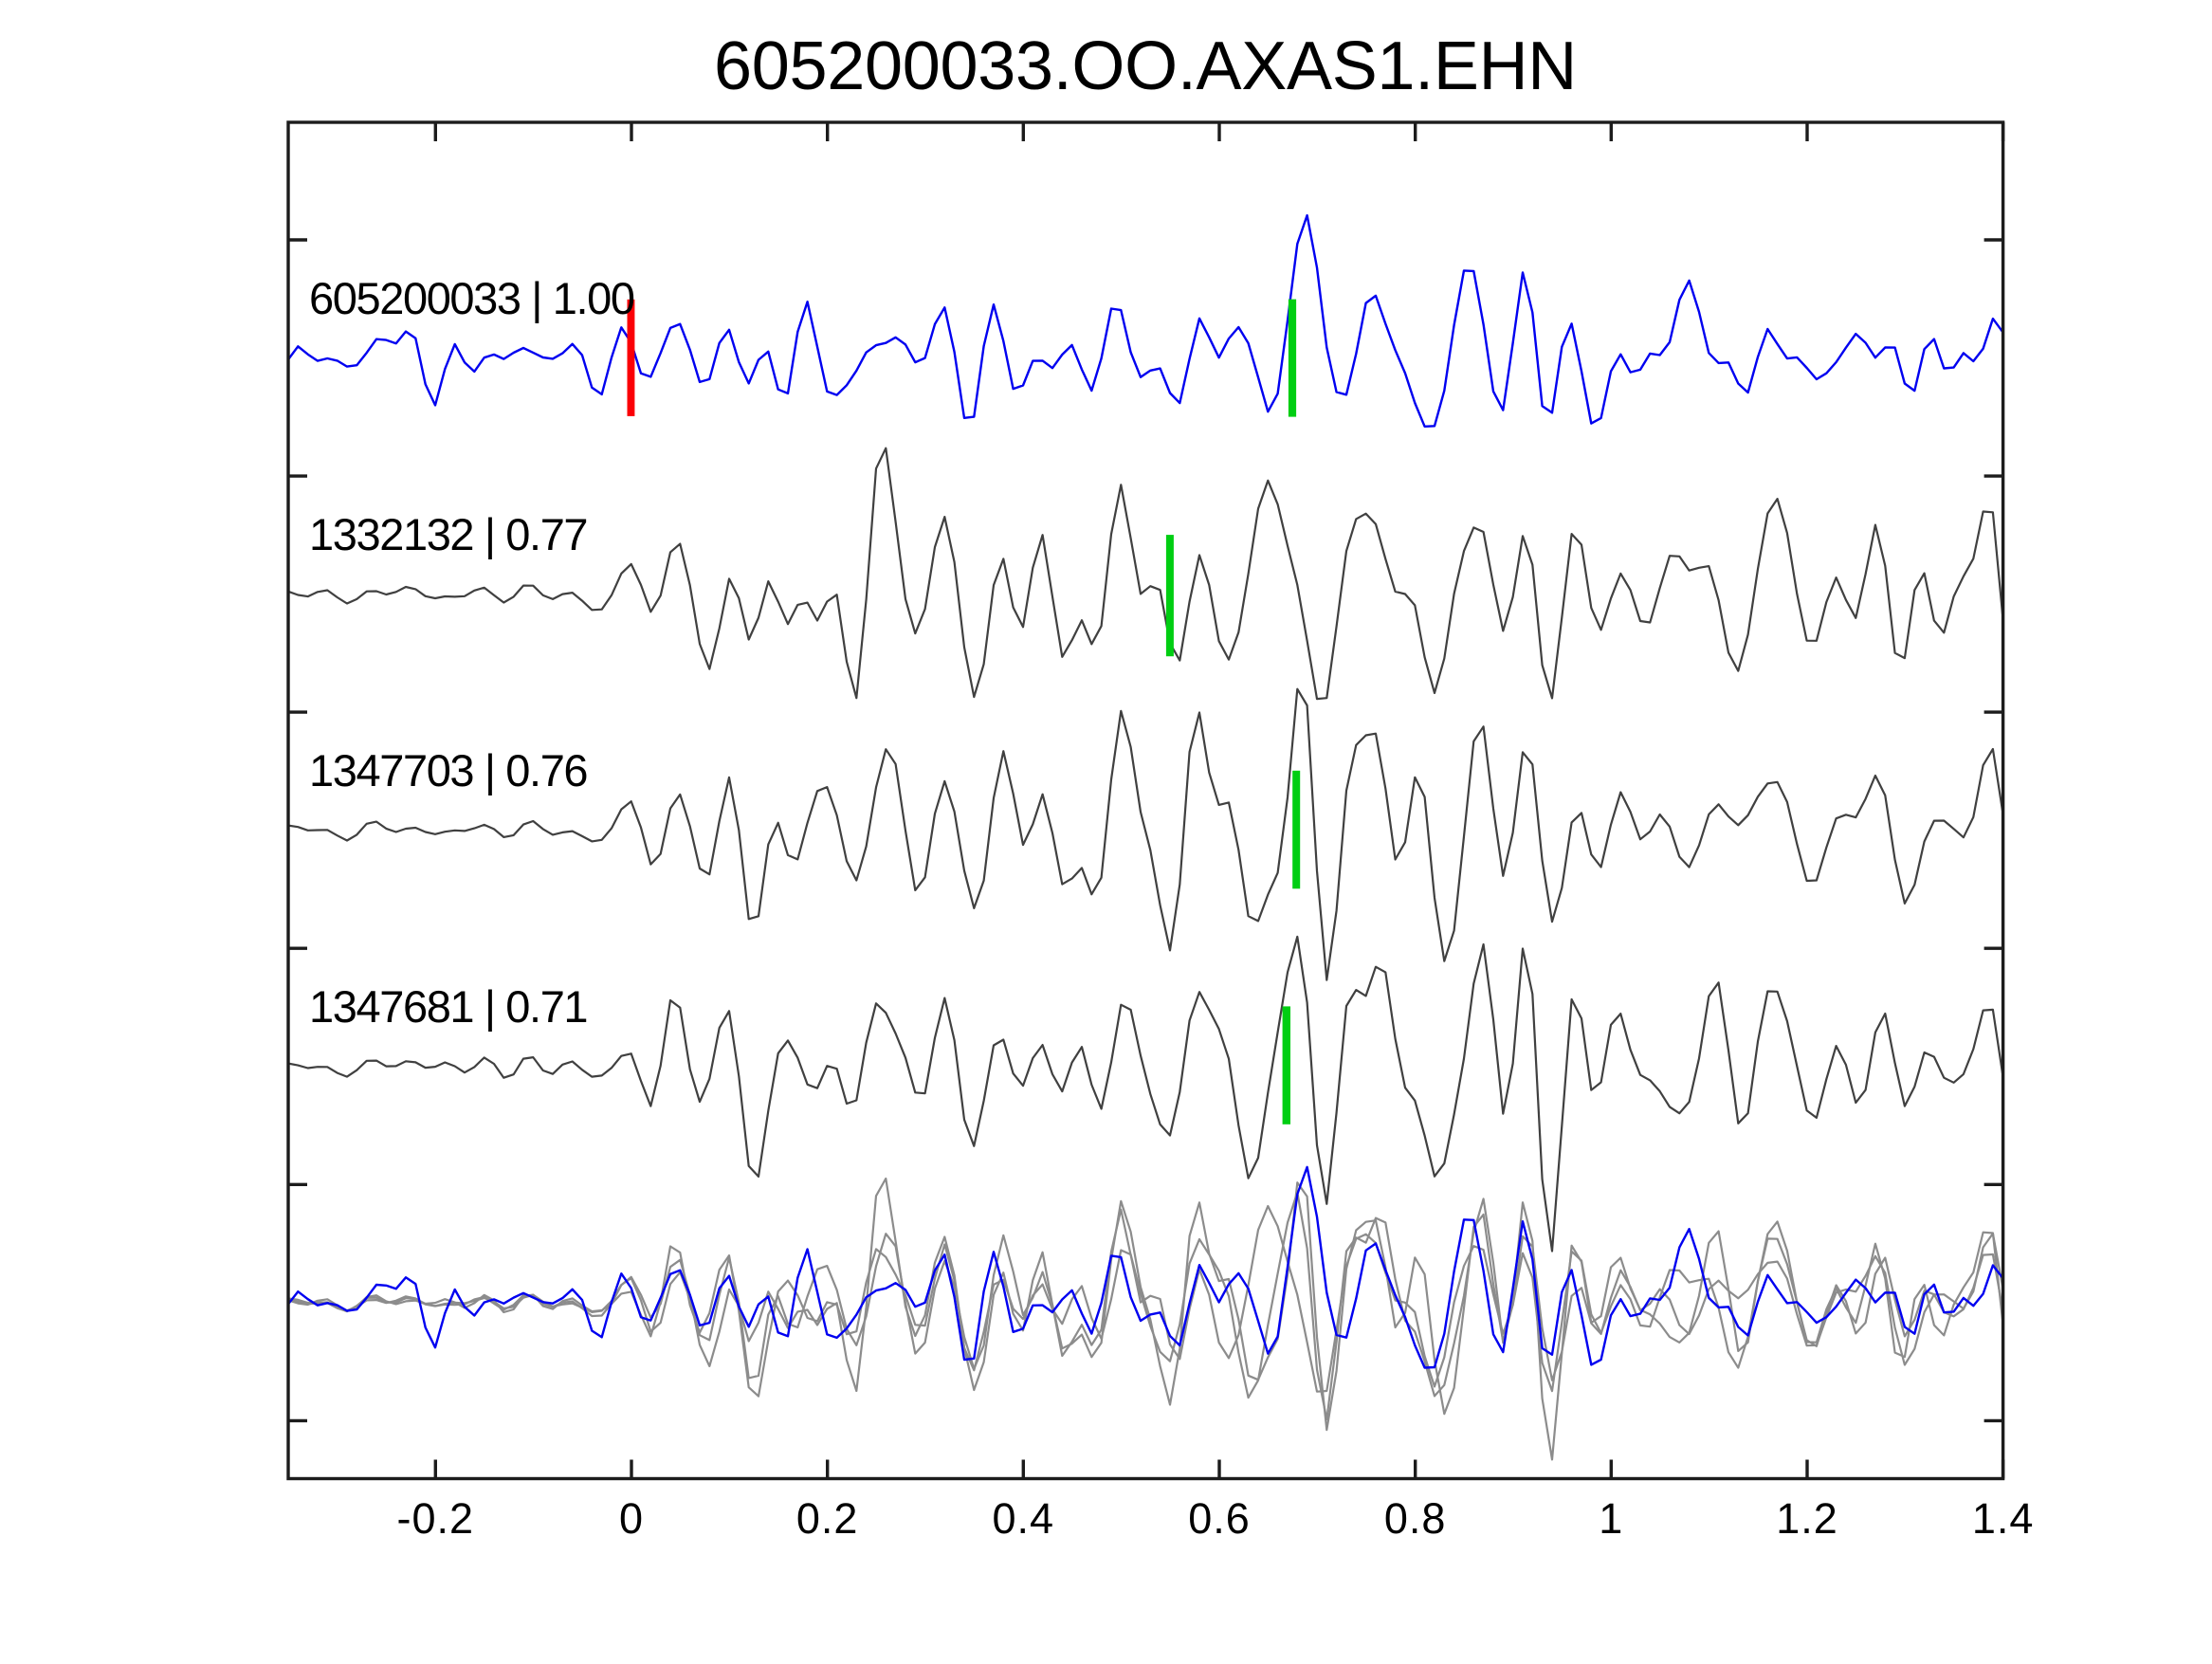 The height and width of the screenshot is (1664, 2212). I want to click on svg-text: 605200033 | 1.00, so click(471, 298).